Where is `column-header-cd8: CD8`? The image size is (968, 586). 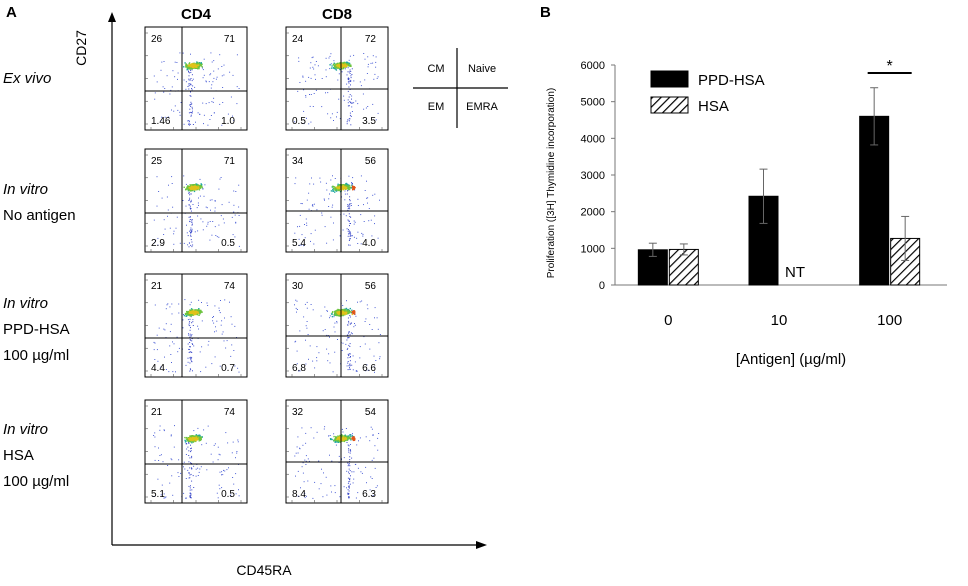
column-header-cd8: CD8 is located at coordinates (337, 14).